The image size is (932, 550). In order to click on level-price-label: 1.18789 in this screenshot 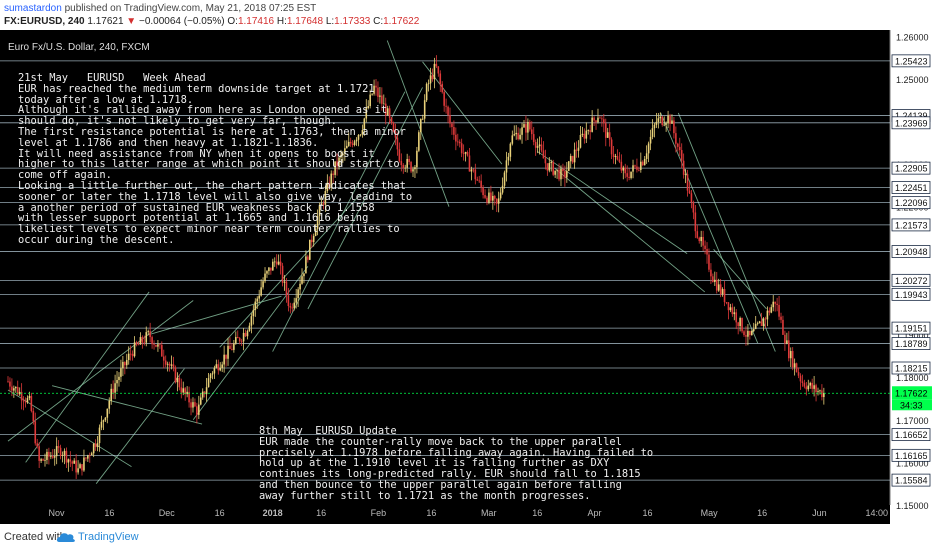, I will do `click(911, 344)`.